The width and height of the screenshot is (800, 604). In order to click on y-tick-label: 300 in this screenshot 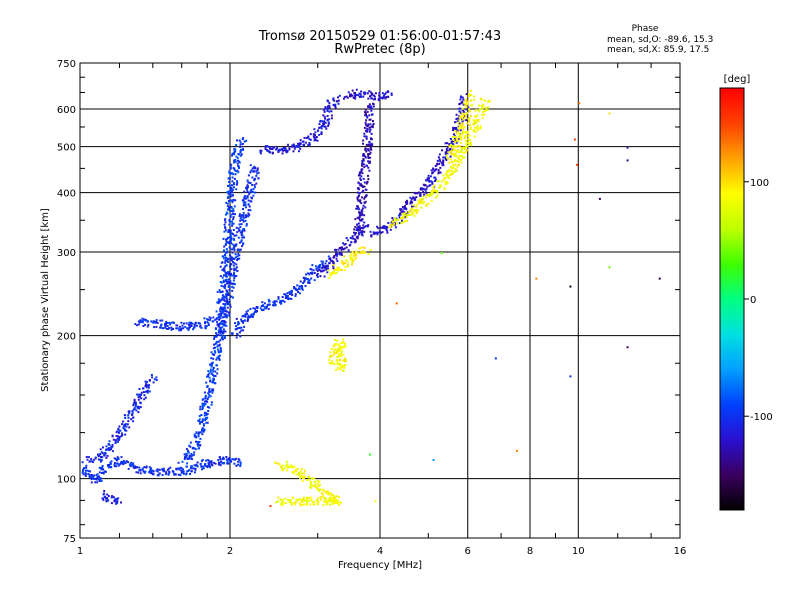, I will do `click(66, 253)`.